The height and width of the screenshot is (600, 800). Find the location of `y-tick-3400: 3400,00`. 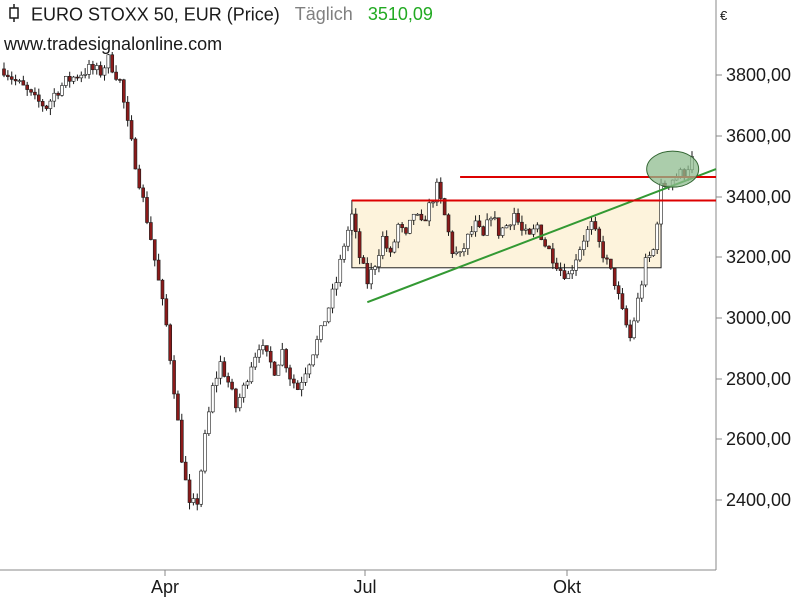

y-tick-3400: 3400,00 is located at coordinates (753, 197).